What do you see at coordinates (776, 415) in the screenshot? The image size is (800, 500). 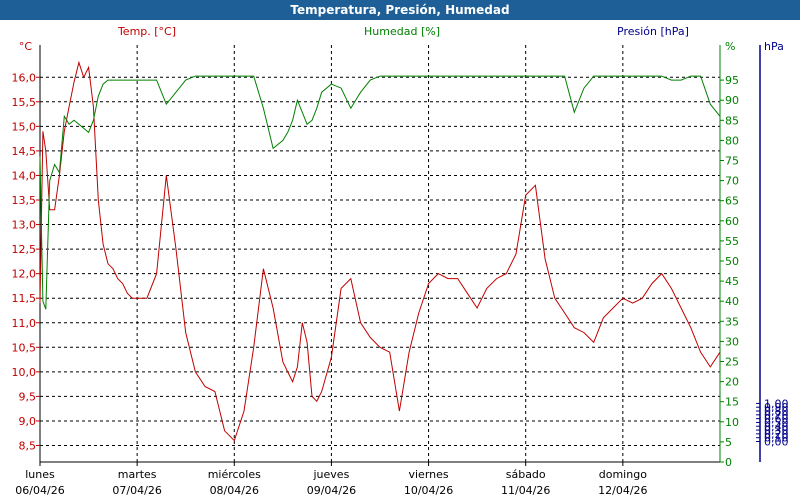 I see `pressure-tick-label: 0,70` at bounding box center [776, 415].